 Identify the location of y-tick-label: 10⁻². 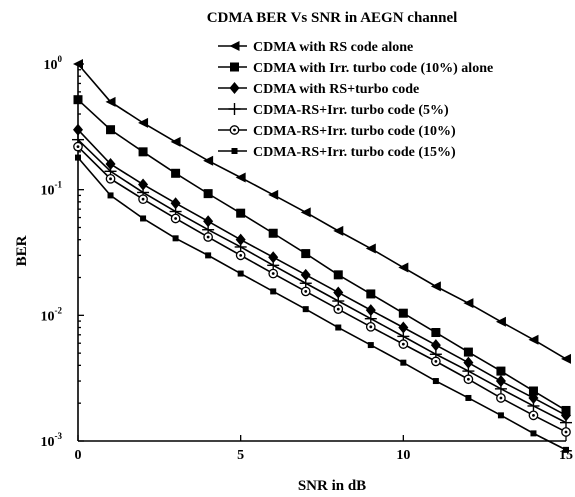
(52, 314).